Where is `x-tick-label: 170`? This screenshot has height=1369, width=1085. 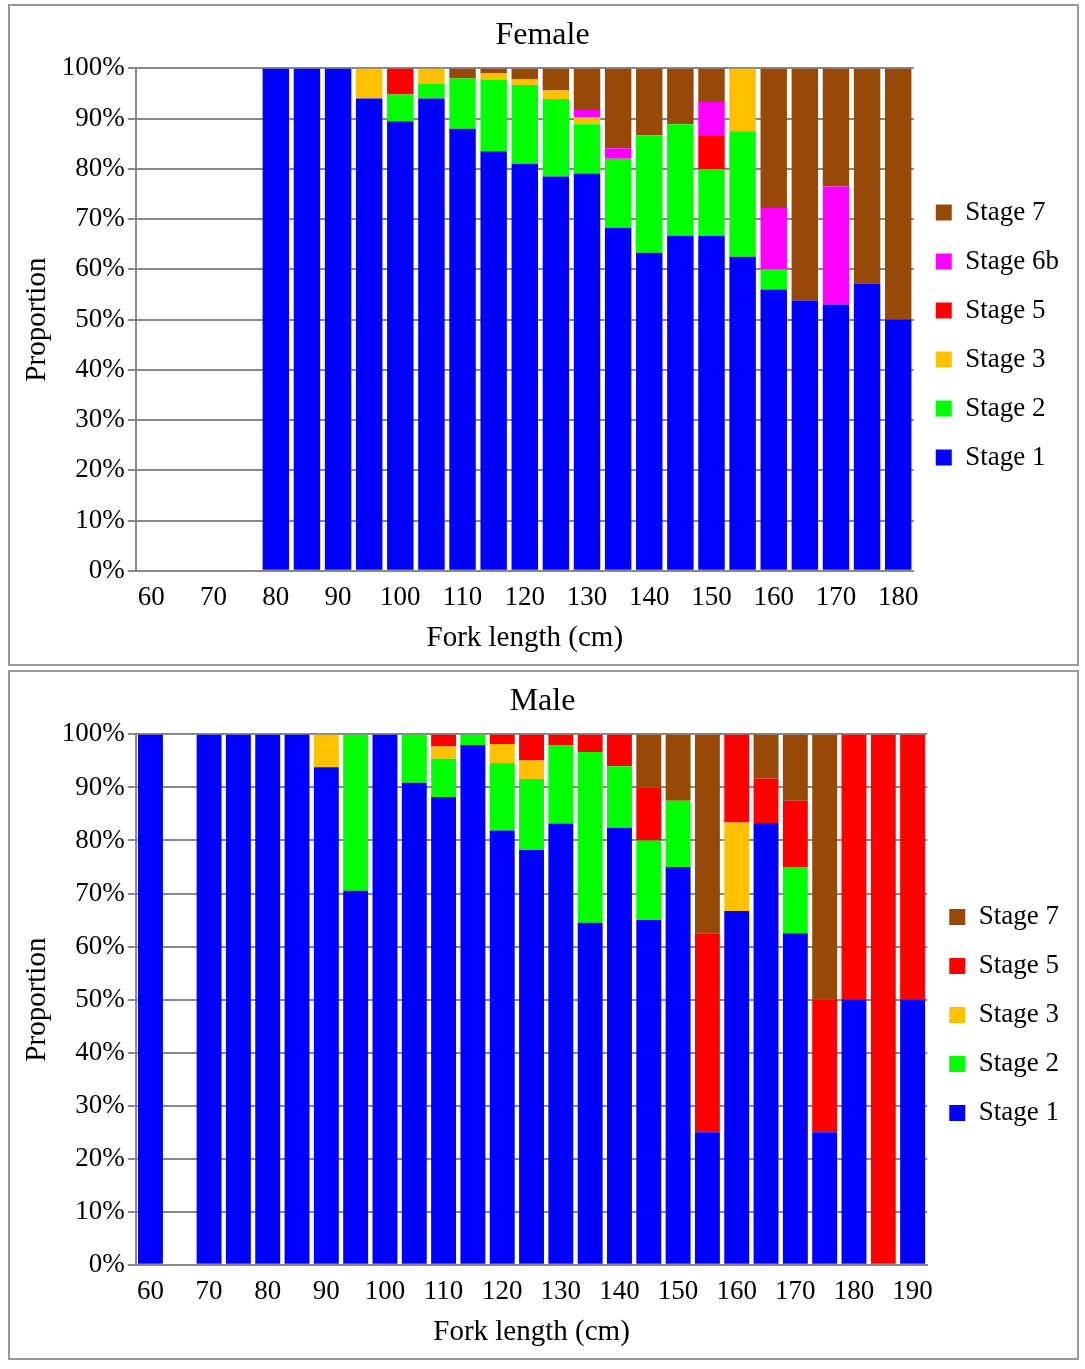
x-tick-label: 170 is located at coordinates (836, 596).